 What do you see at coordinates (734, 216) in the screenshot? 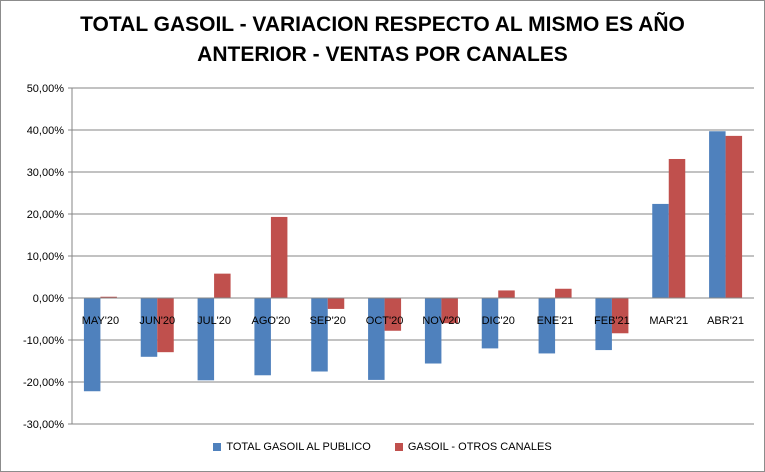
I see `bar-series-2-abr21` at bounding box center [734, 216].